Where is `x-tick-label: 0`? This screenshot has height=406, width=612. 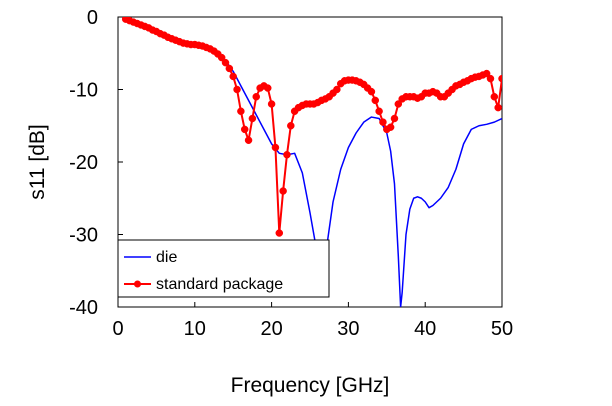 x-tick-label: 0 is located at coordinates (117, 329).